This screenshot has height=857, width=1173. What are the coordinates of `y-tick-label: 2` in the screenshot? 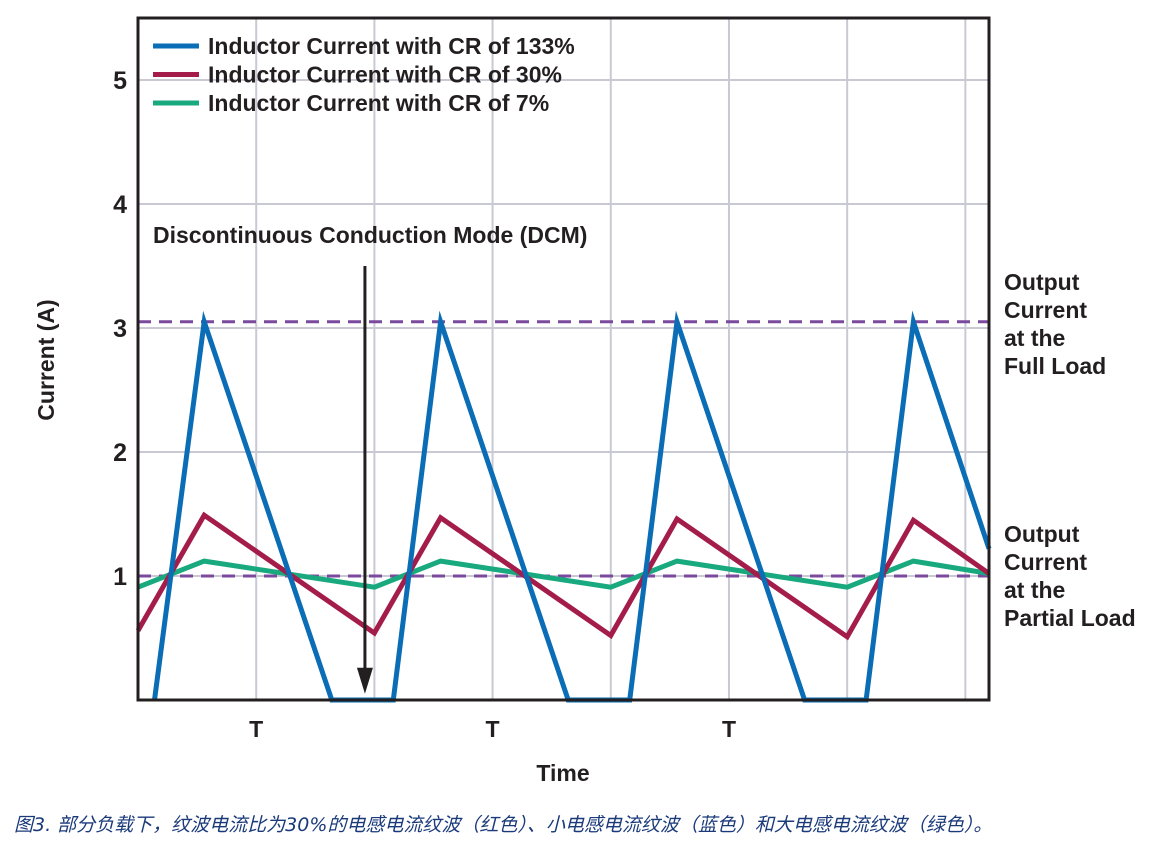 It's located at (120, 453).